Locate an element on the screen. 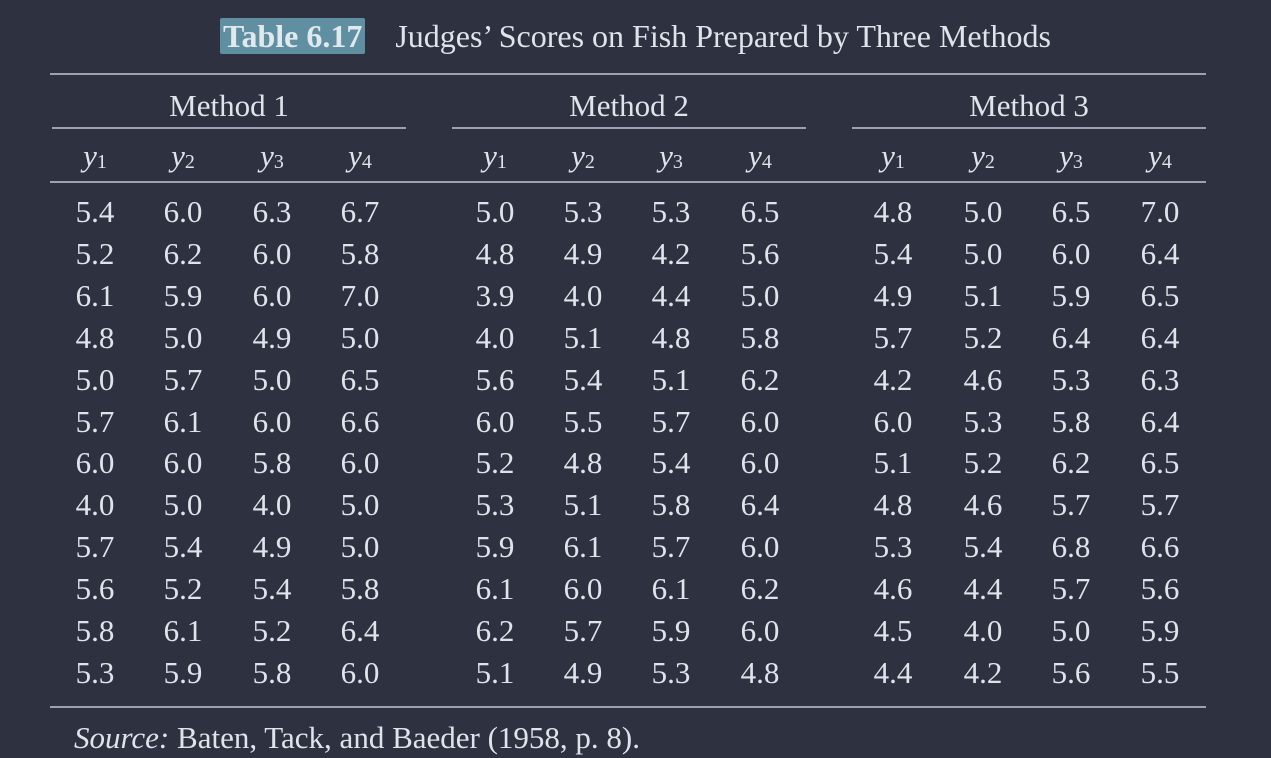  score-cell: 5.5 is located at coordinates (583, 421).